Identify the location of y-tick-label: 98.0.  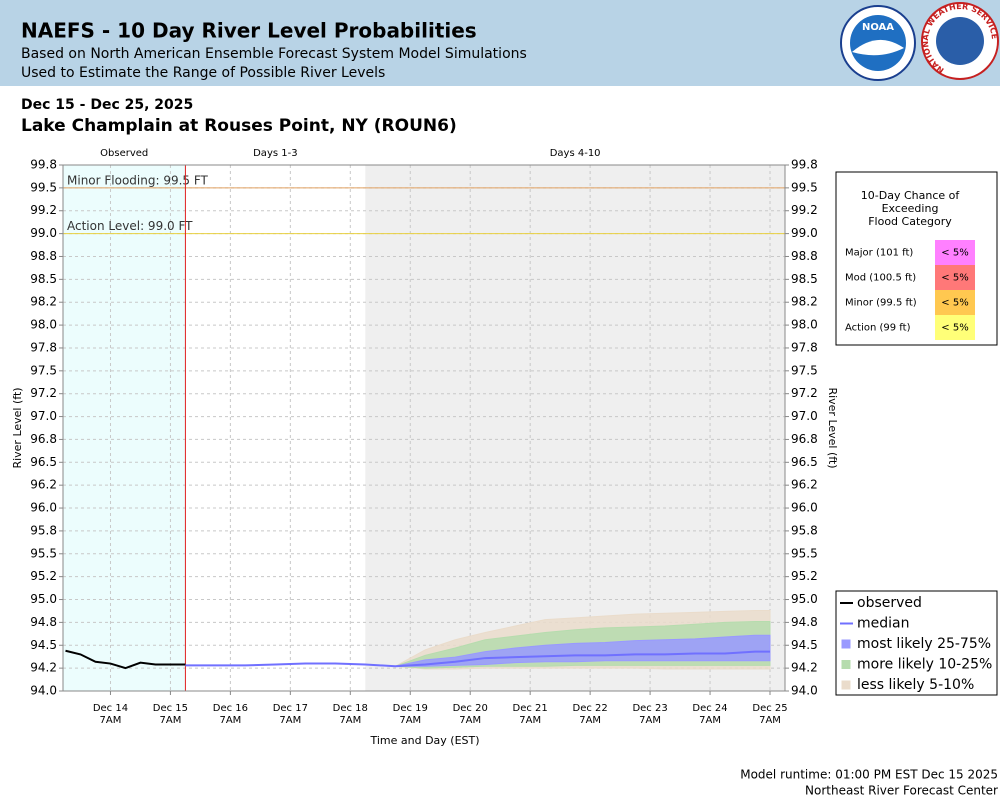
(43, 325).